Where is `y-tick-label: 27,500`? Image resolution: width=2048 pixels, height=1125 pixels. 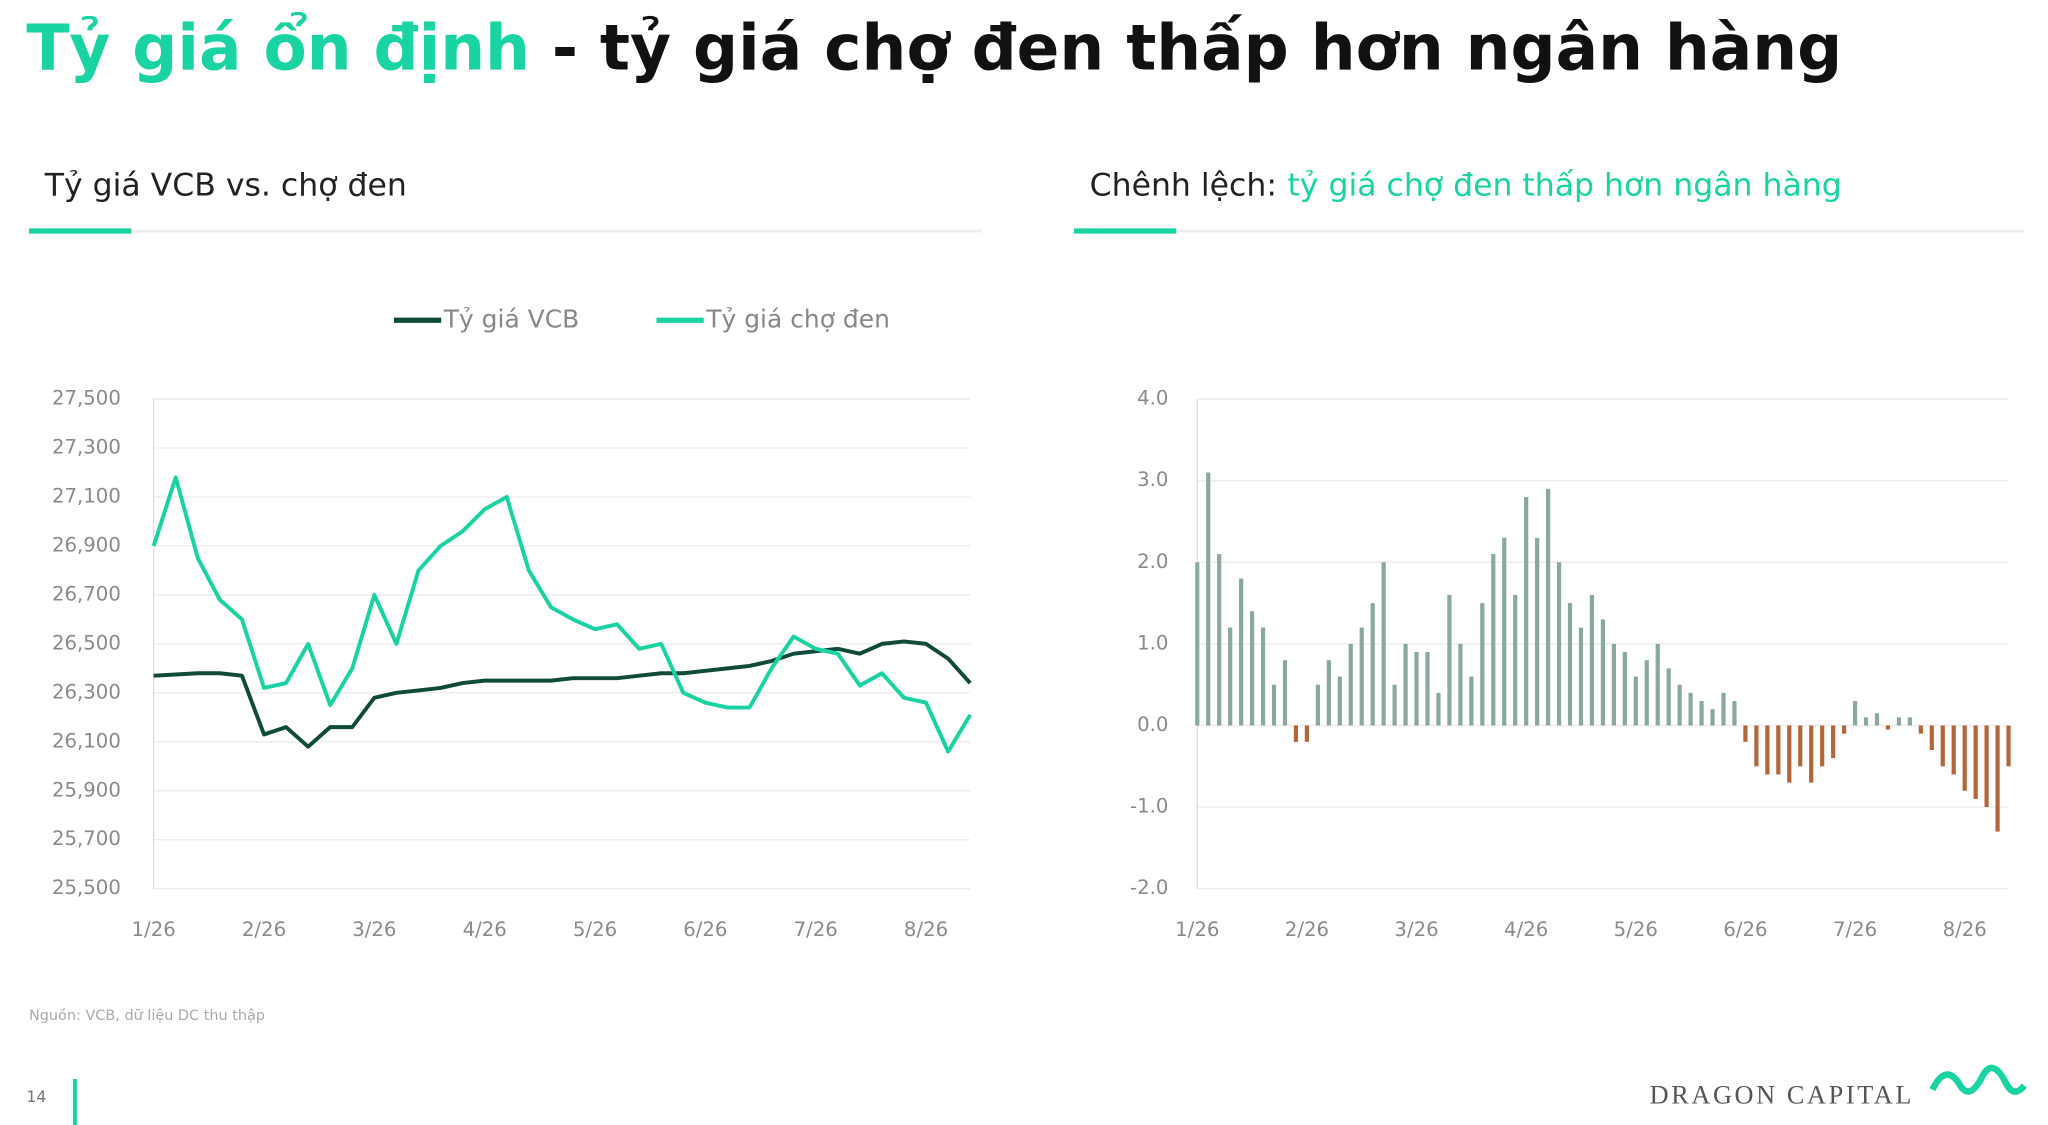 y-tick-label: 27,500 is located at coordinates (86, 398).